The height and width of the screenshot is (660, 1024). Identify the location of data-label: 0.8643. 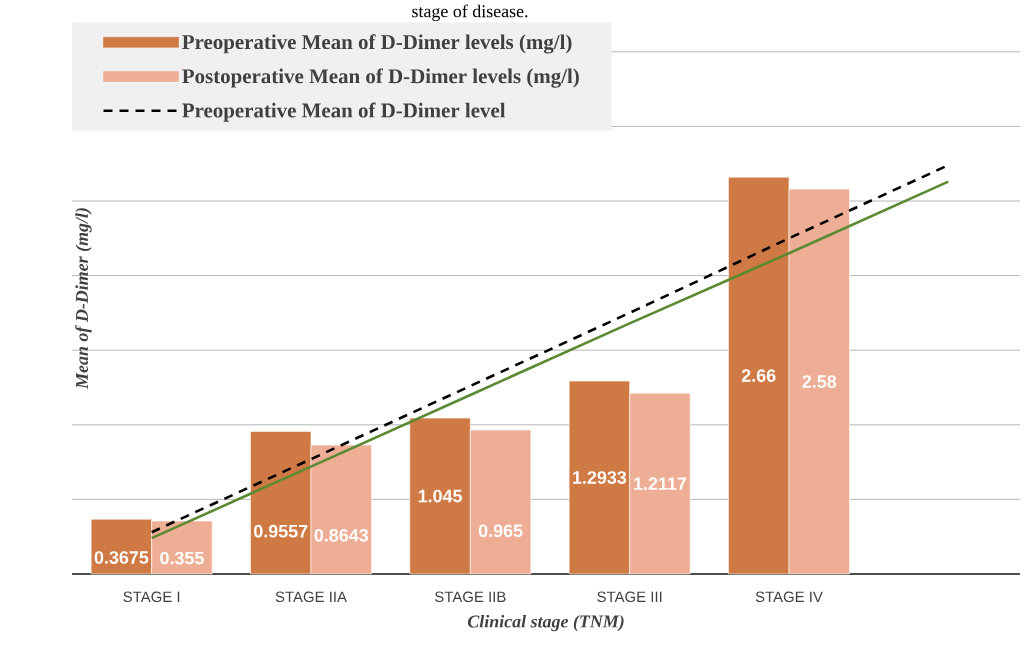
(341, 535).